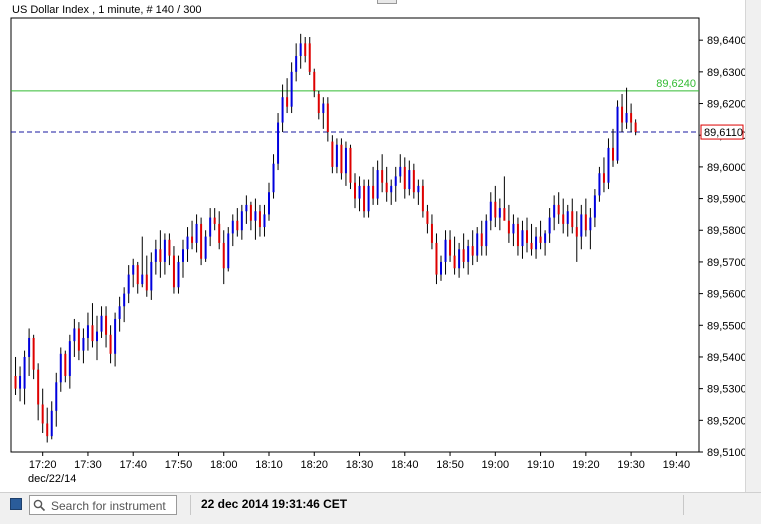 This screenshot has width=761, height=524. Describe the element at coordinates (753, 246) in the screenshot. I see `vertical-scrollbar` at that location.